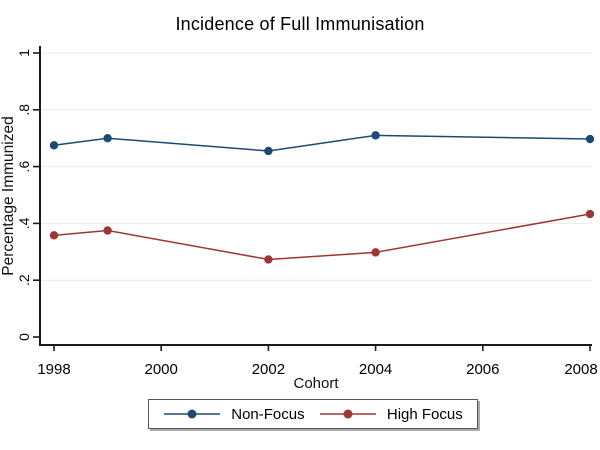  Describe the element at coordinates (300, 24) in the screenshot. I see `chart-title: Incidence of Full Immunisation` at that location.